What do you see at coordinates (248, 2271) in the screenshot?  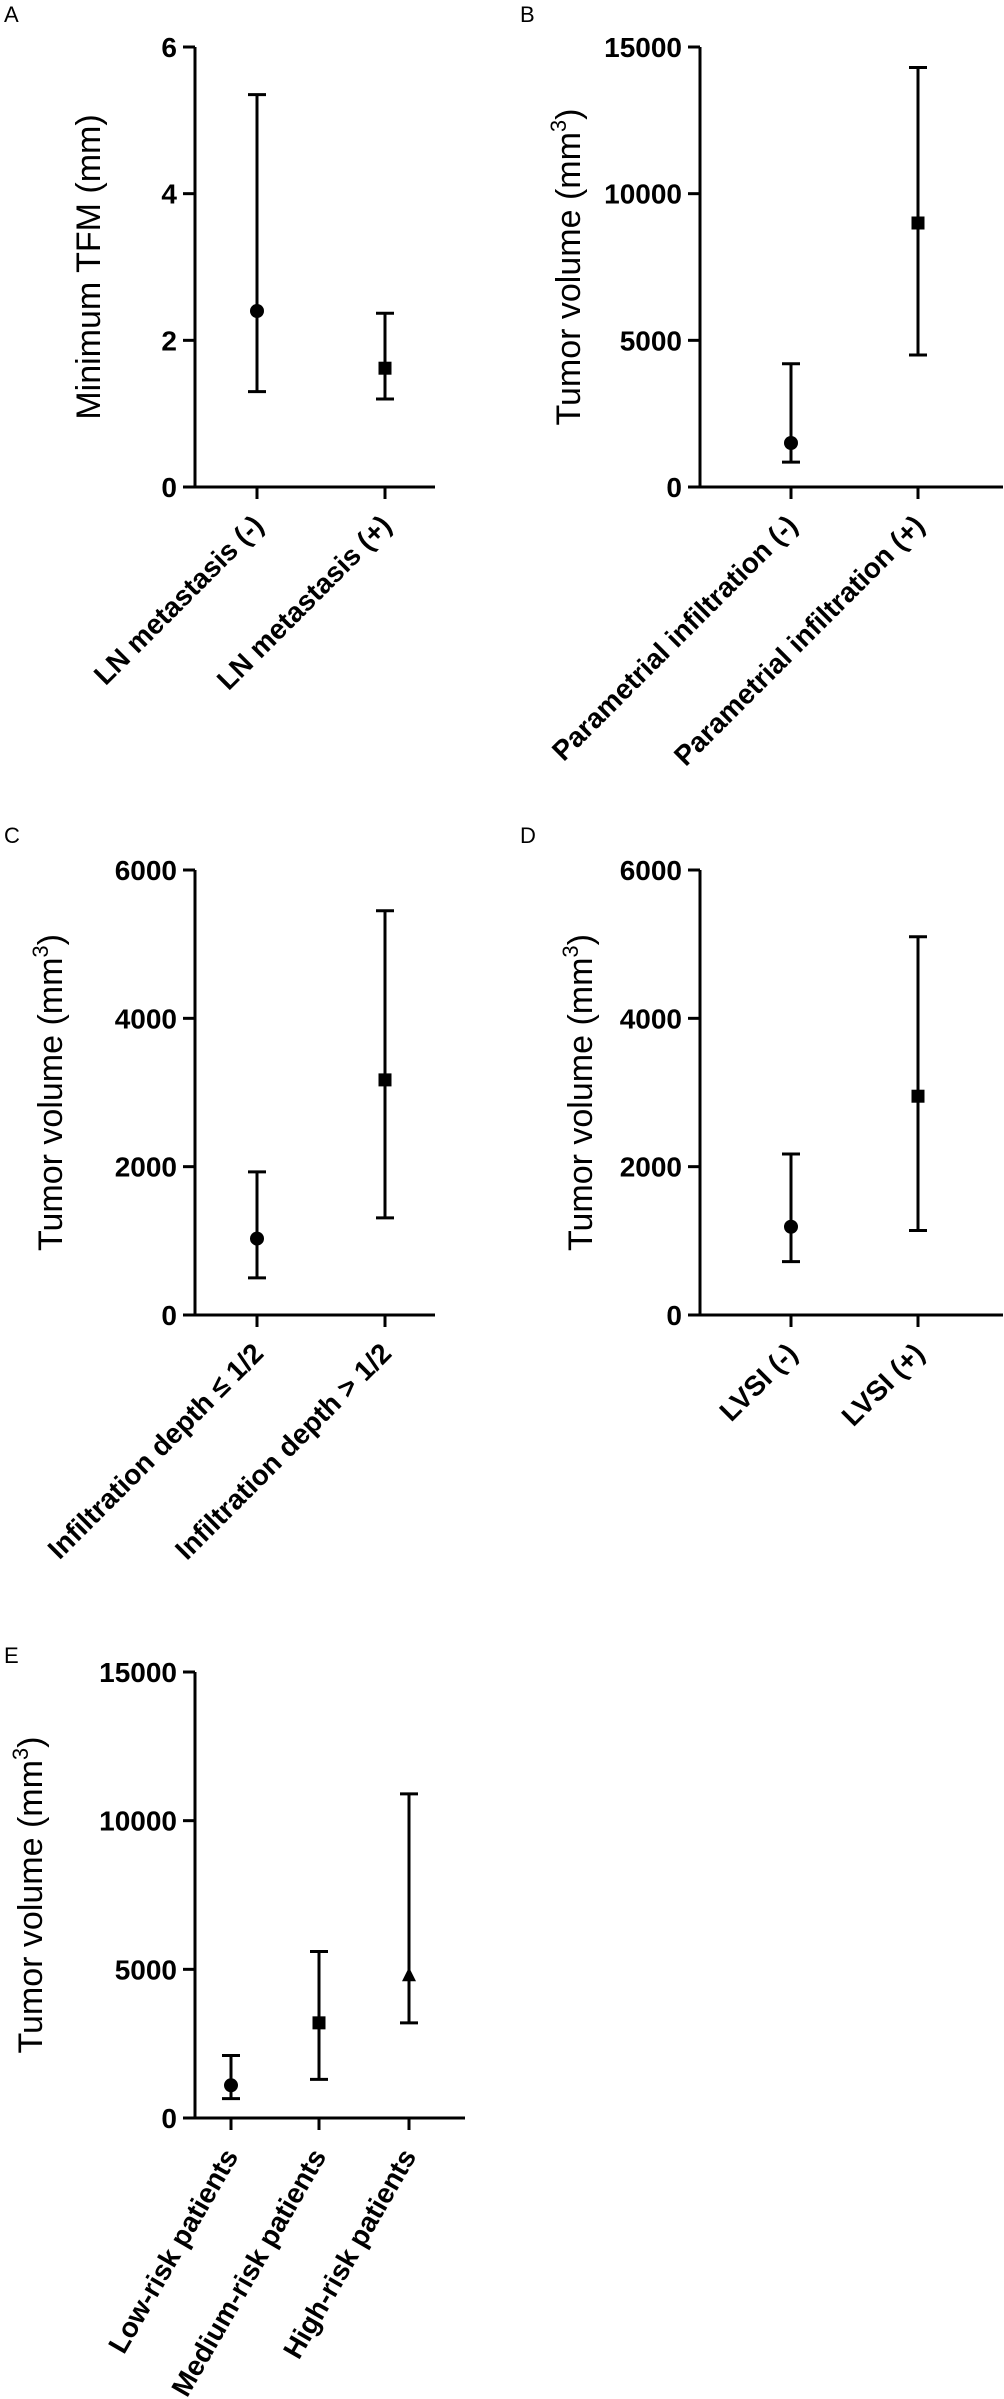 I see `x-category-label: Medium-risk patients` at bounding box center [248, 2271].